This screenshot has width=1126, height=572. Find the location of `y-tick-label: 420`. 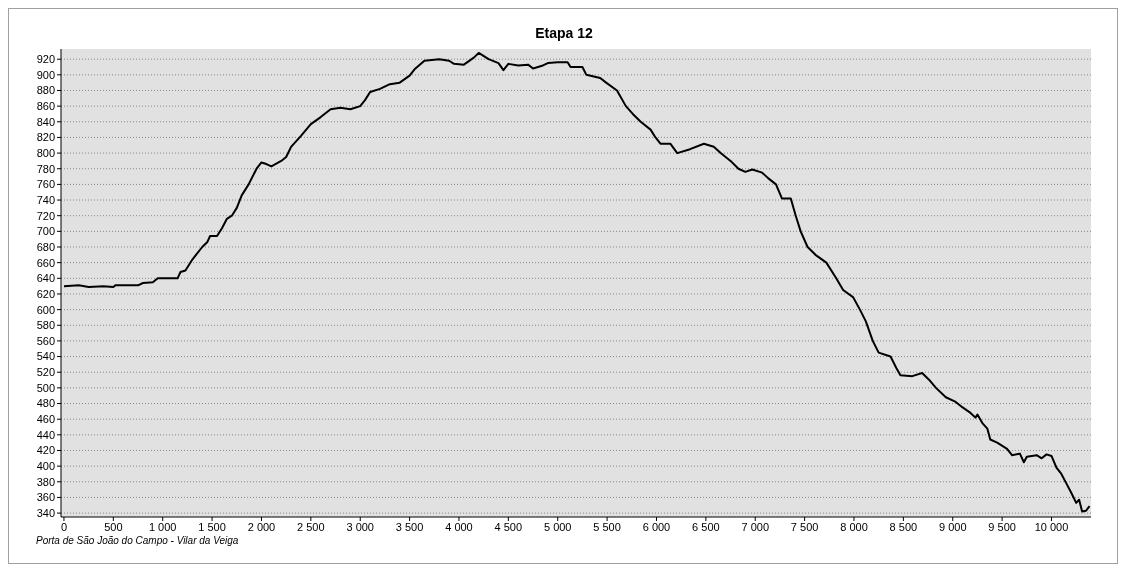

y-tick-label: 420 is located at coordinates (45, 450).